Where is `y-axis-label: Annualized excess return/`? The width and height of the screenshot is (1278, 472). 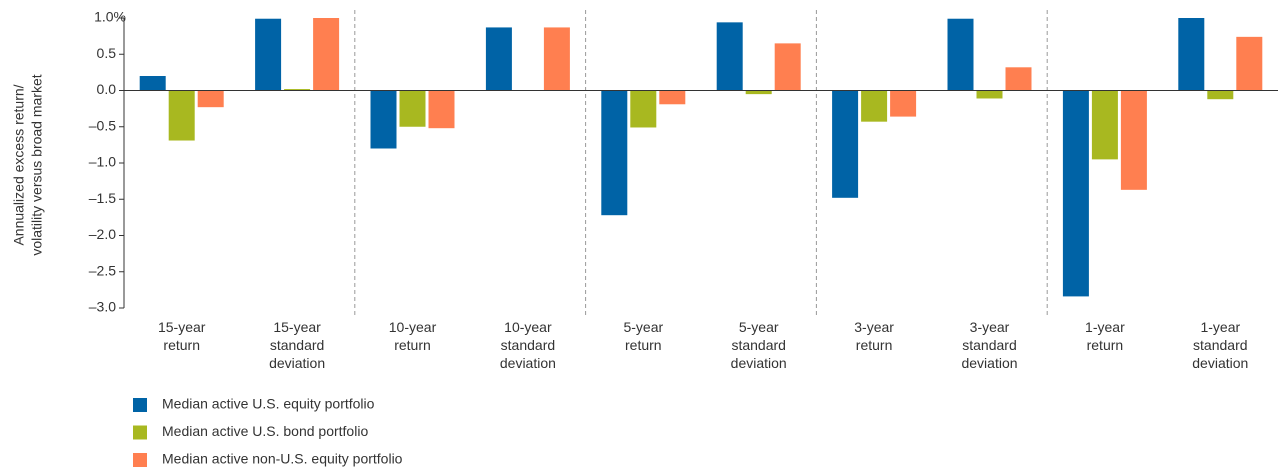
y-axis-label: Annualized excess return/ is located at coordinates (19, 164).